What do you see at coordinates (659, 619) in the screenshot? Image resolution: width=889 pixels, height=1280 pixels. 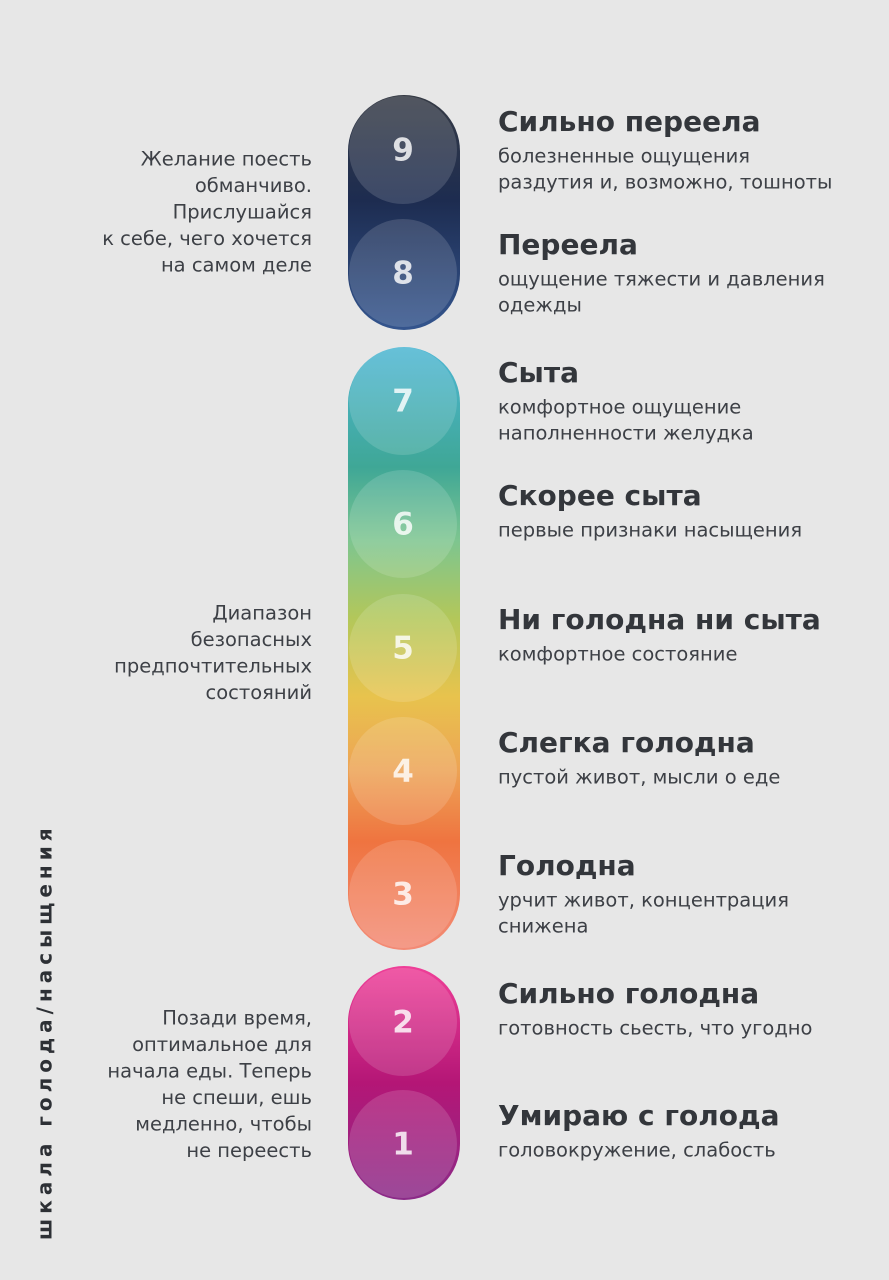 I see `level-title: Ни голодна ни сыта` at bounding box center [659, 619].